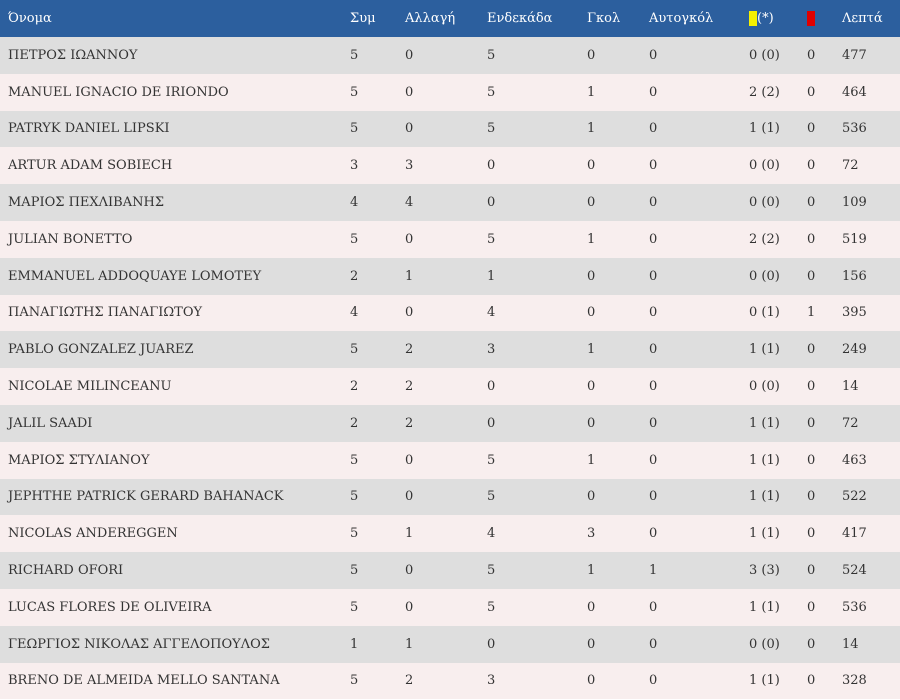 The height and width of the screenshot is (700, 900). Describe the element at coordinates (89, 129) in the screenshot. I see `player-name: PATRYK DANIEL LIPSKI` at that location.